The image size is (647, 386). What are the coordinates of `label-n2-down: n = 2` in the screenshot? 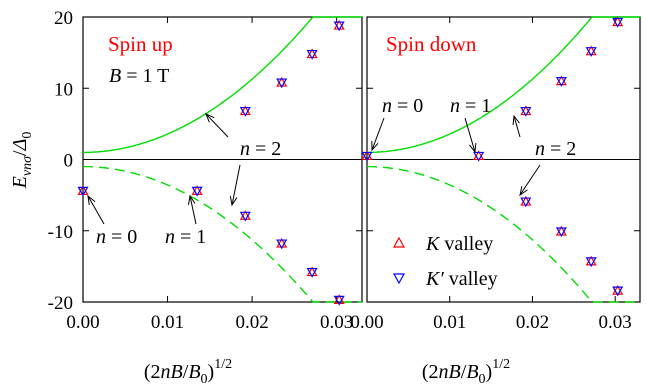 It's located at (555, 149).